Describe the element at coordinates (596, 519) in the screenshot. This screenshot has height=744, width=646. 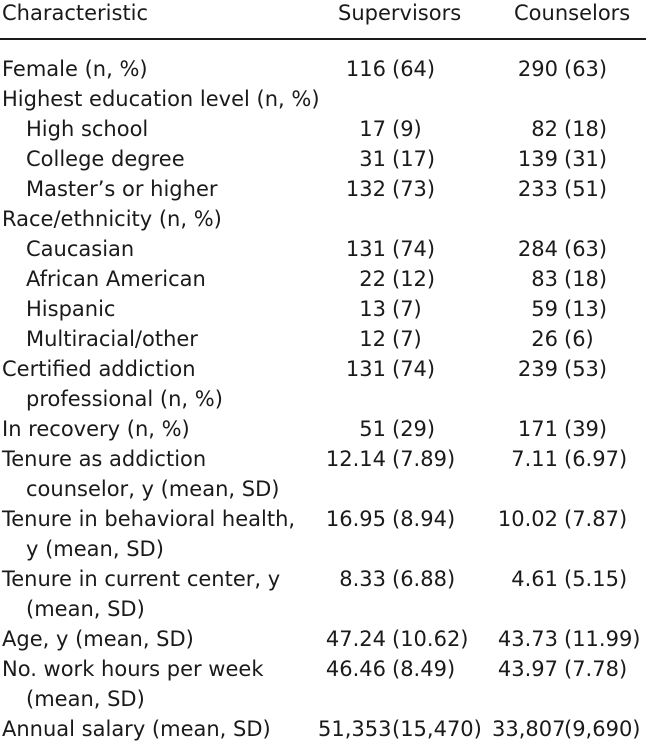
I see `value-paren: (7.87)` at that location.